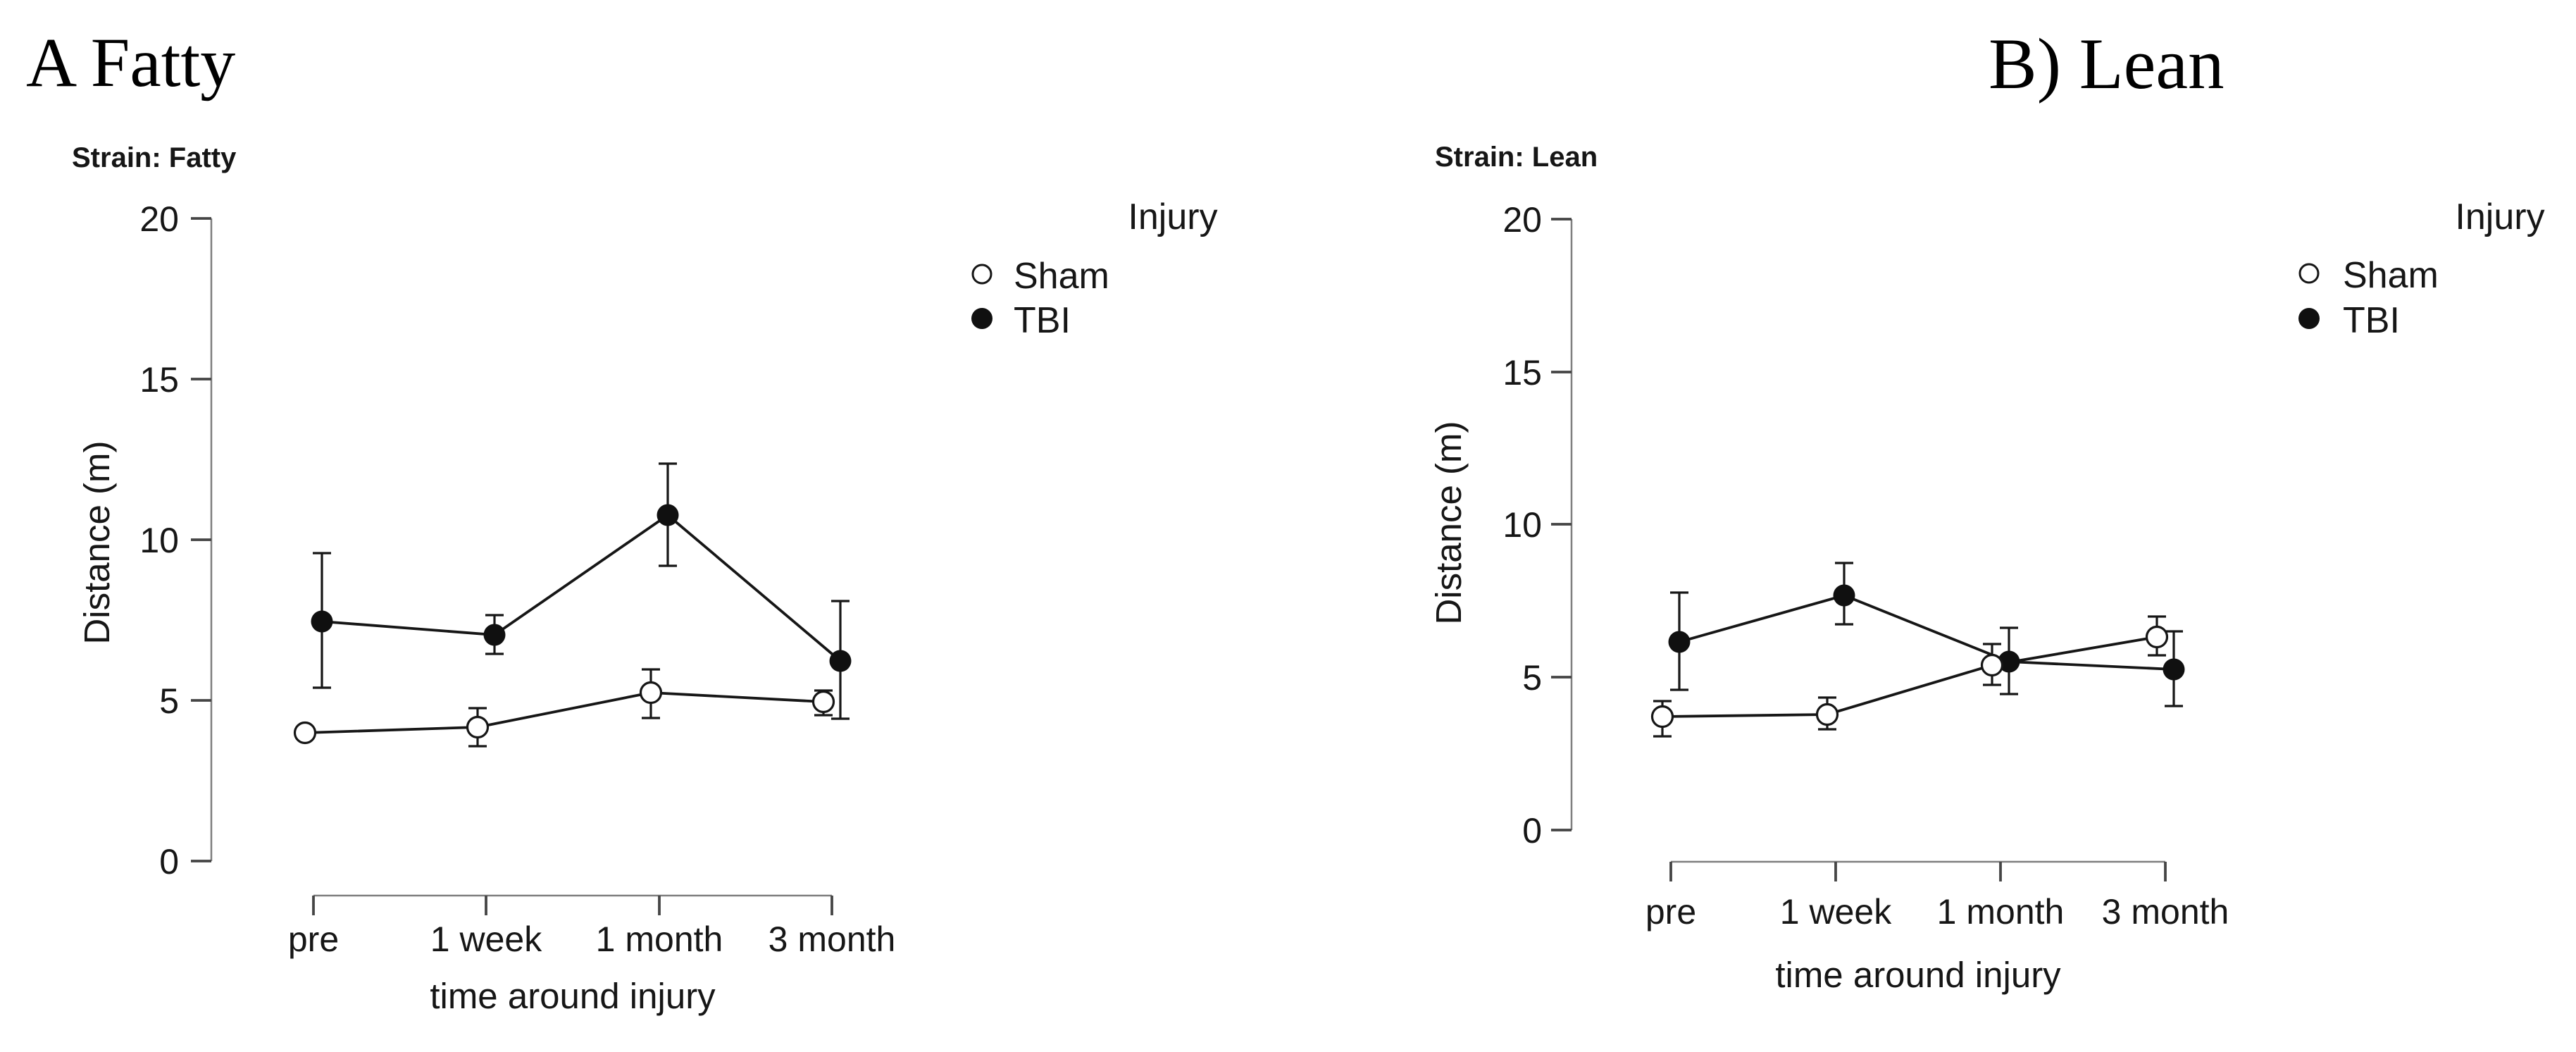  Describe the element at coordinates (2107, 64) in the screenshot. I see `svg-text: B) Lean` at that location.